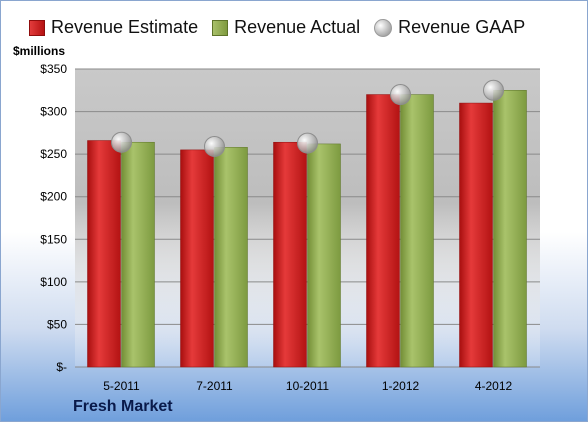  Describe the element at coordinates (53, 69) in the screenshot. I see `y-tick-label: $350` at that location.